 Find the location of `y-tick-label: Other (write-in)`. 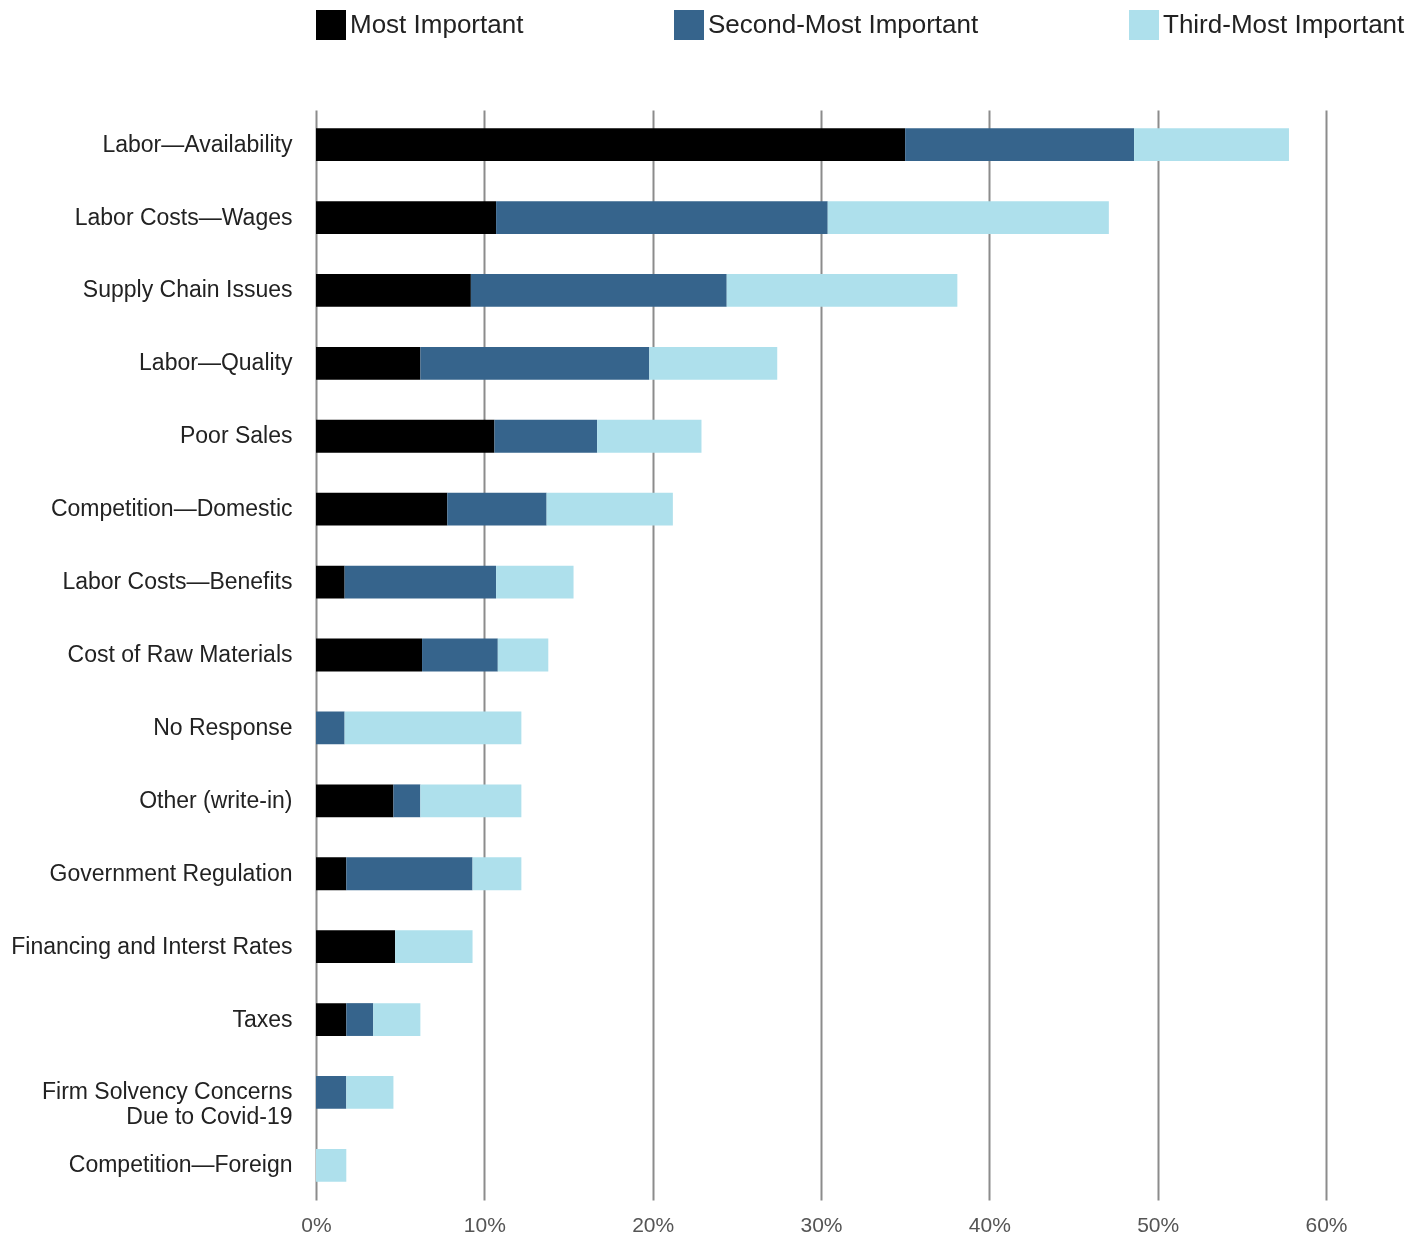

y-tick-label: Other (write-in) is located at coordinates (216, 799).